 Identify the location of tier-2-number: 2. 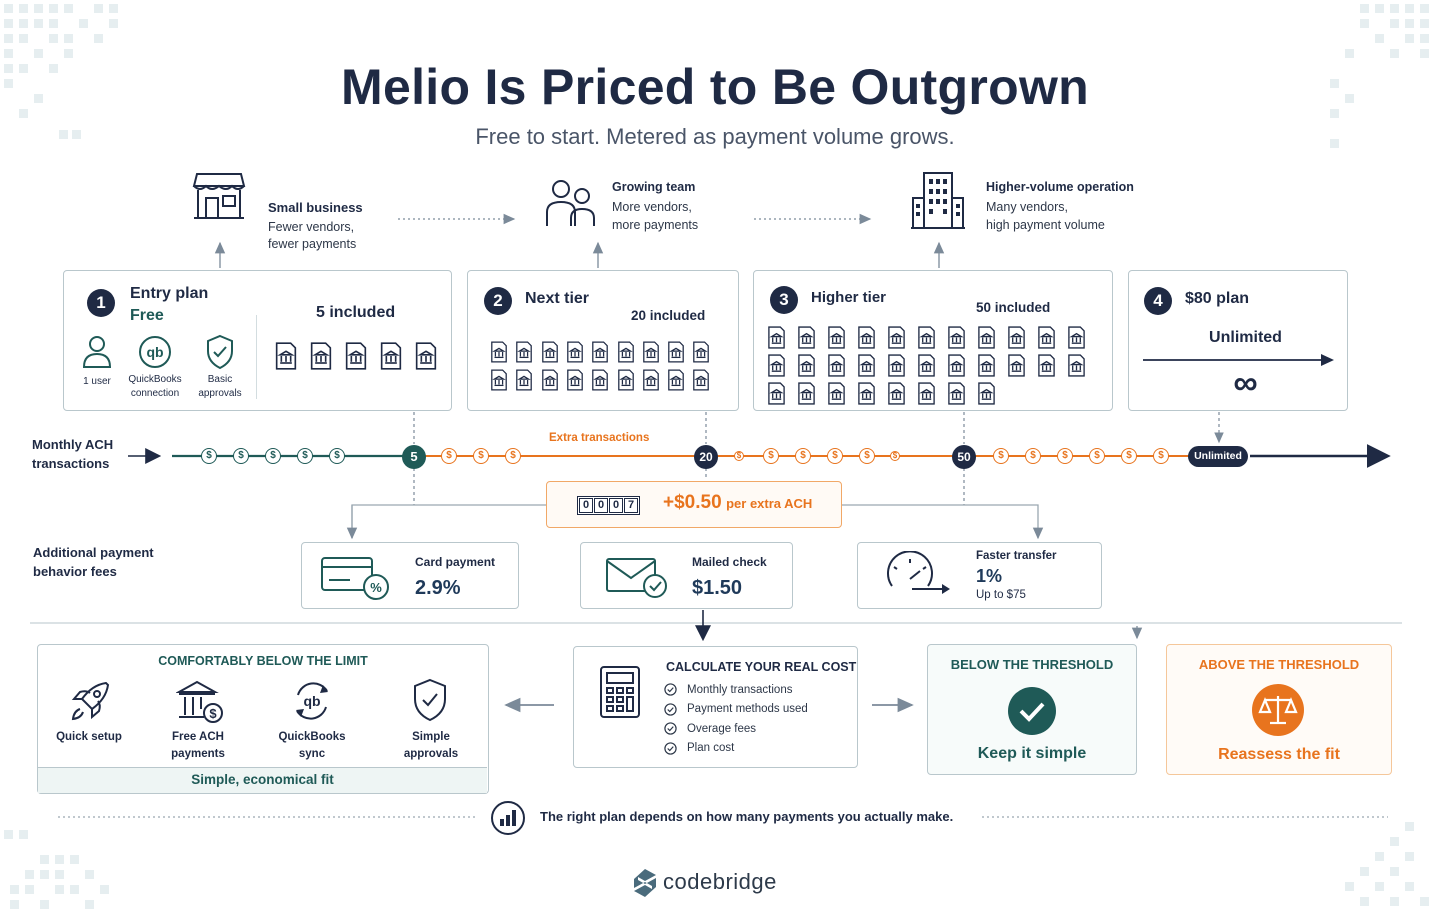
(498, 301).